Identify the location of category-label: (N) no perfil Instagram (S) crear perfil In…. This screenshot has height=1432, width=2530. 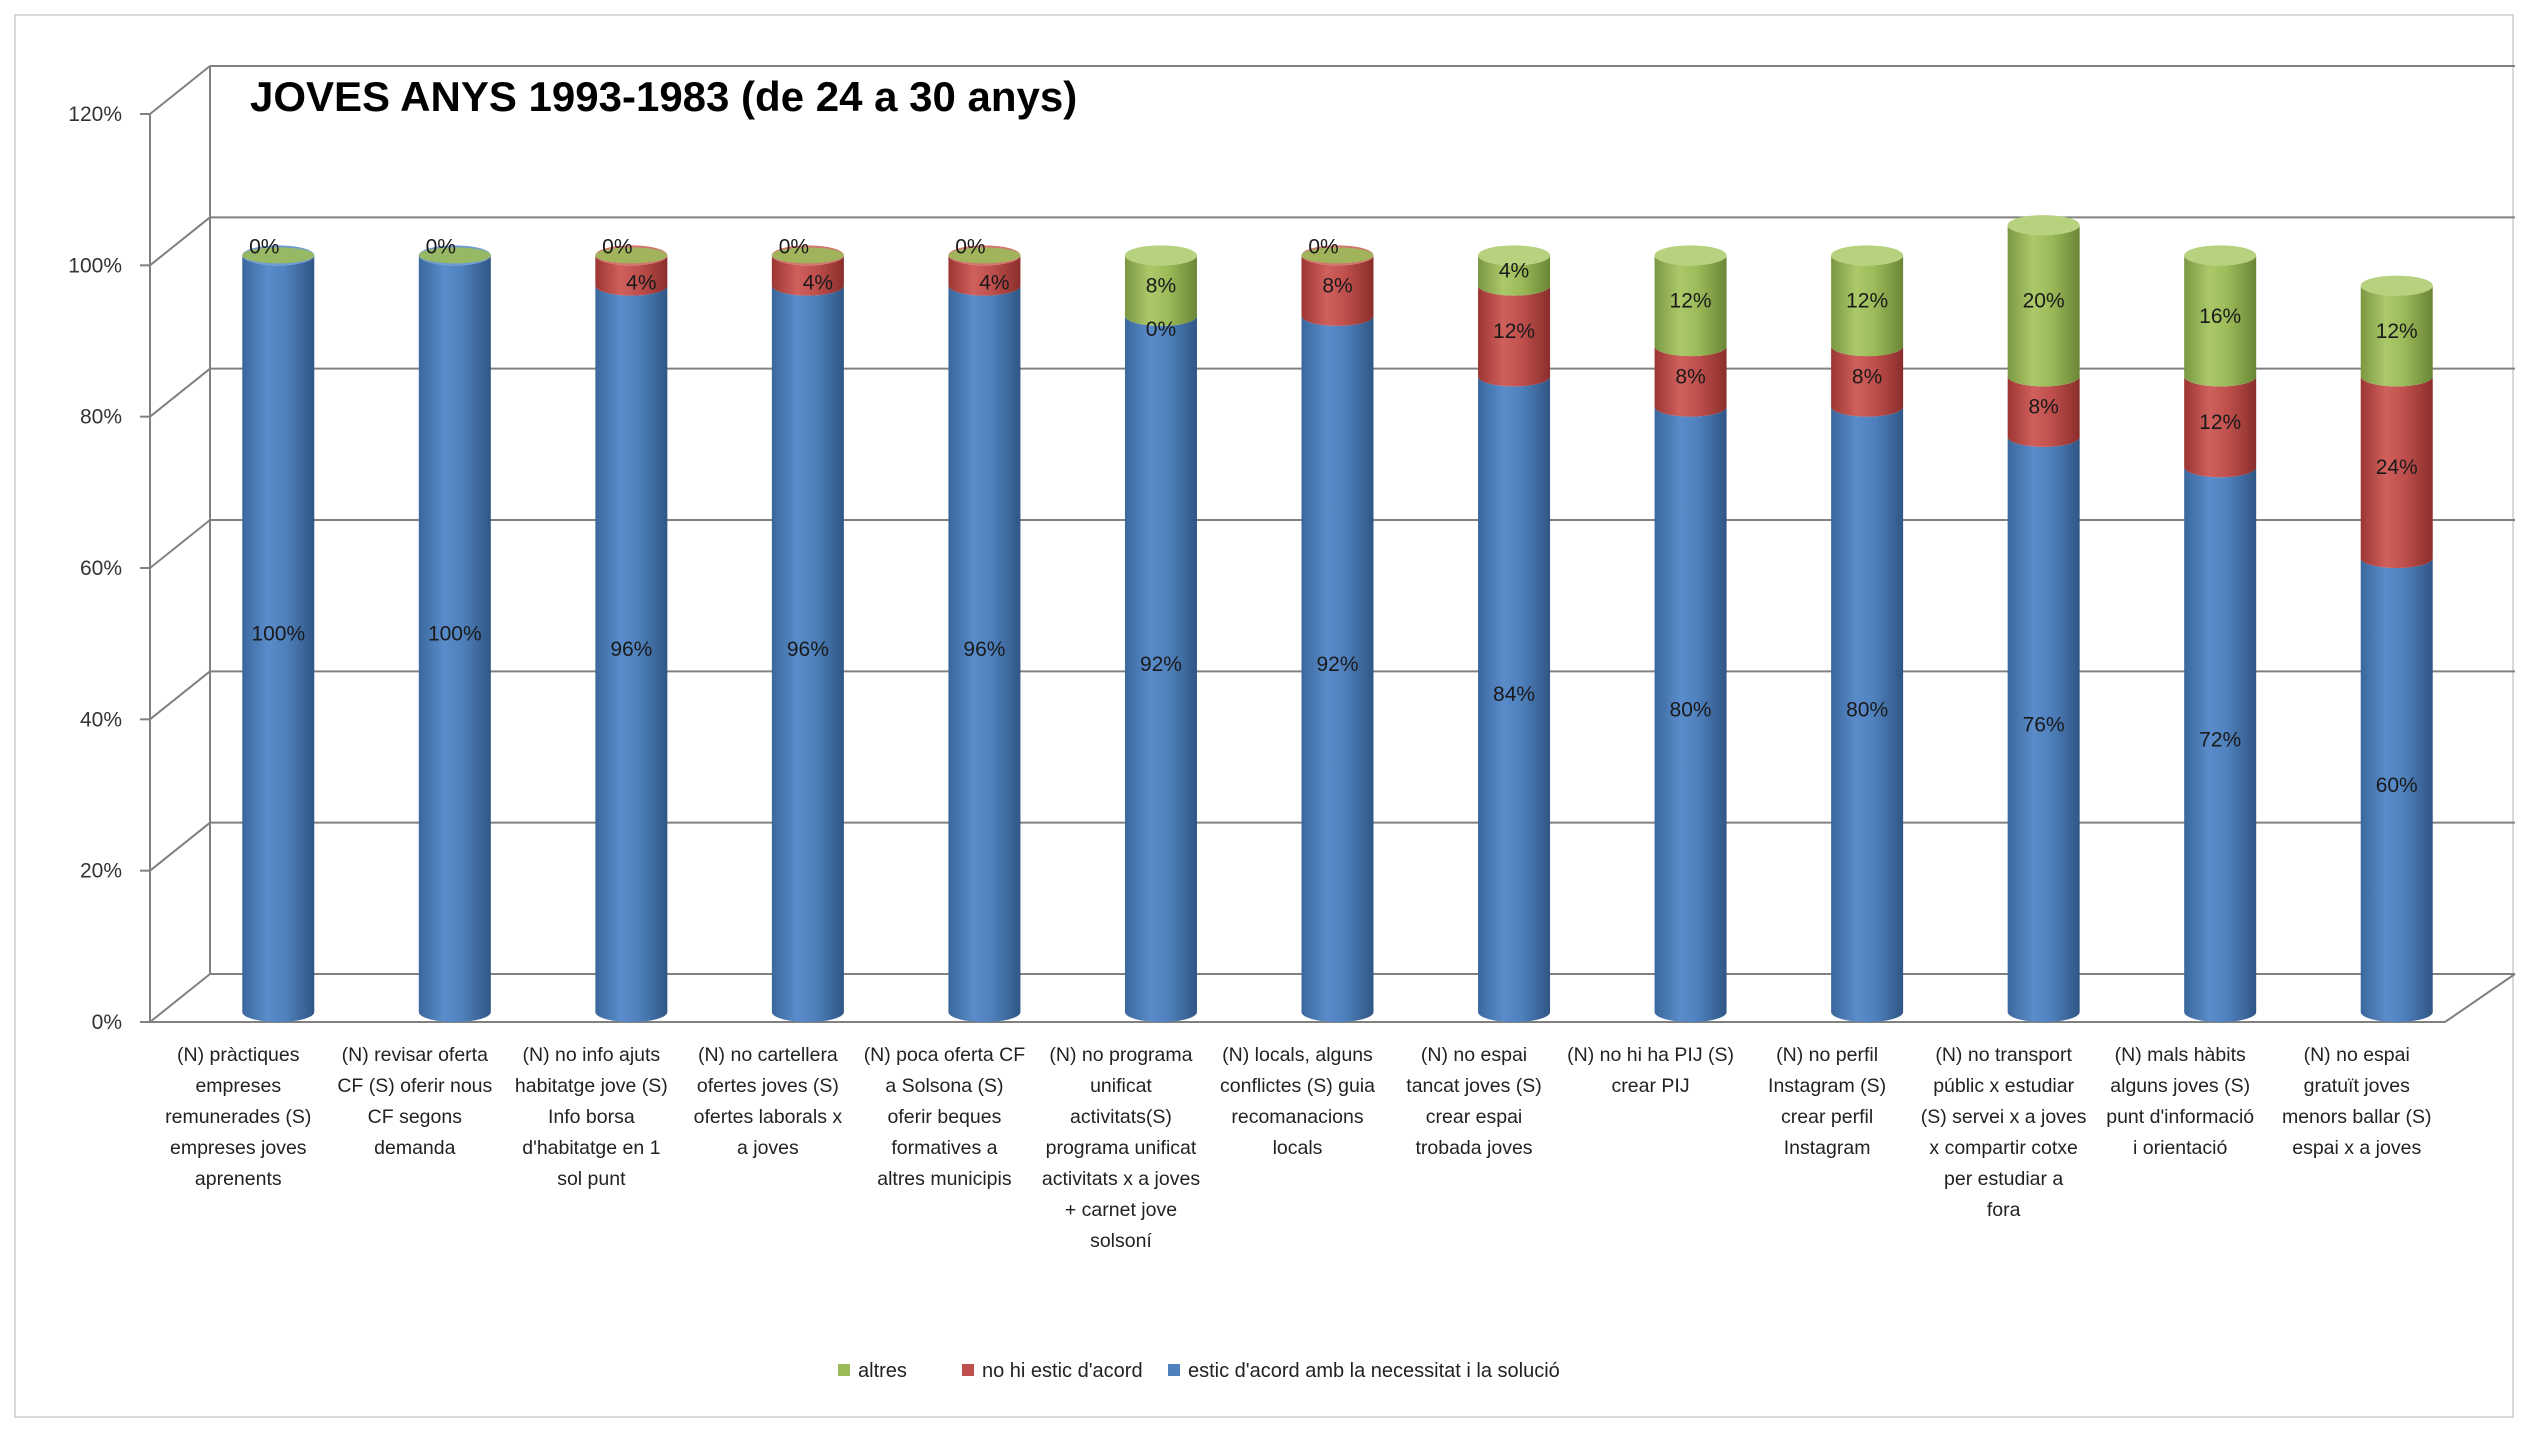
(1827, 1101).